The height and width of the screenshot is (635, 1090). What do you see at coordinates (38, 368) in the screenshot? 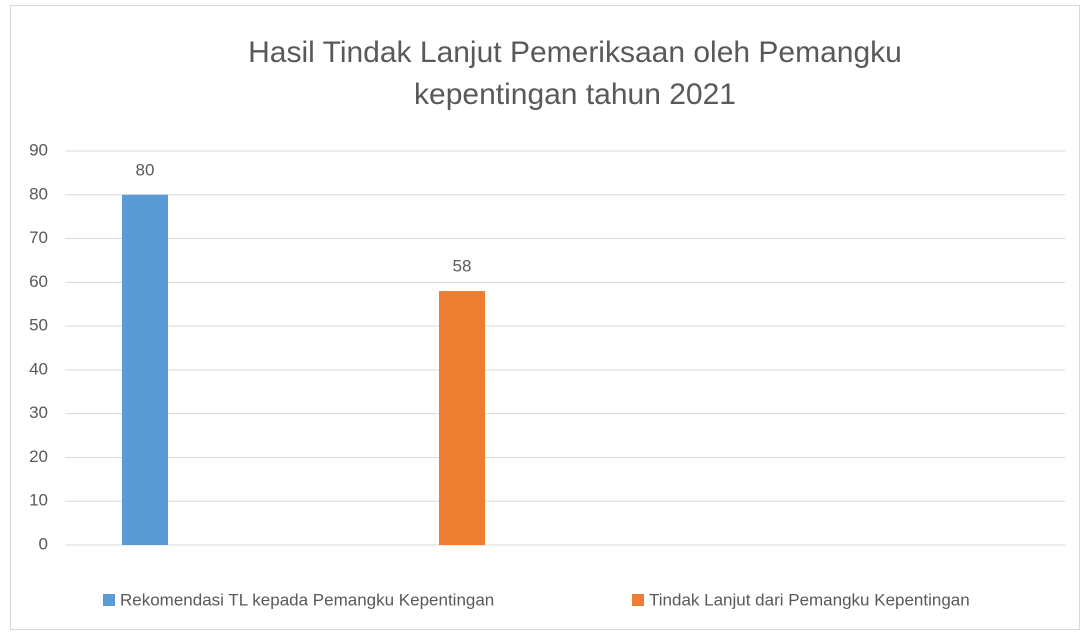
I see `y-tick-label: 40` at bounding box center [38, 368].